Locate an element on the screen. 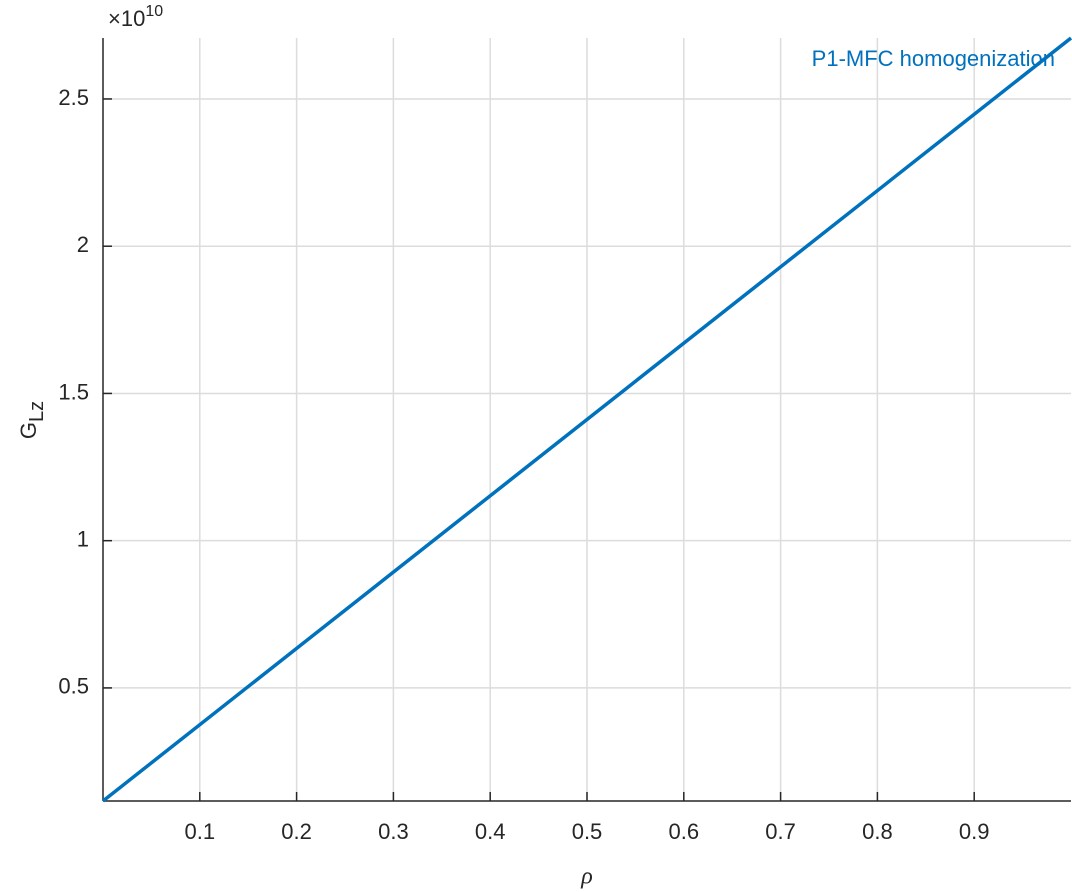  multiplier-base: ×10 is located at coordinates (126, 18).